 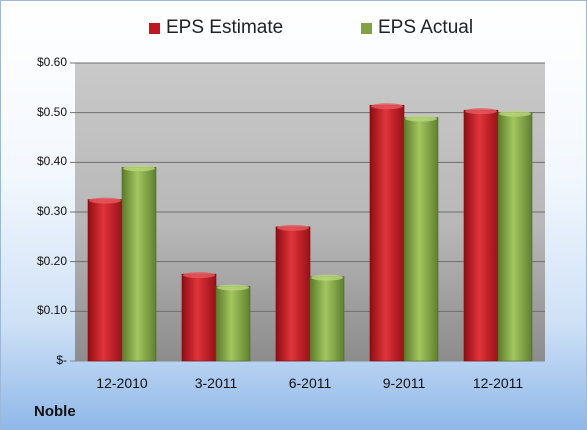 I want to click on legend-actual-swatch, so click(x=366, y=28).